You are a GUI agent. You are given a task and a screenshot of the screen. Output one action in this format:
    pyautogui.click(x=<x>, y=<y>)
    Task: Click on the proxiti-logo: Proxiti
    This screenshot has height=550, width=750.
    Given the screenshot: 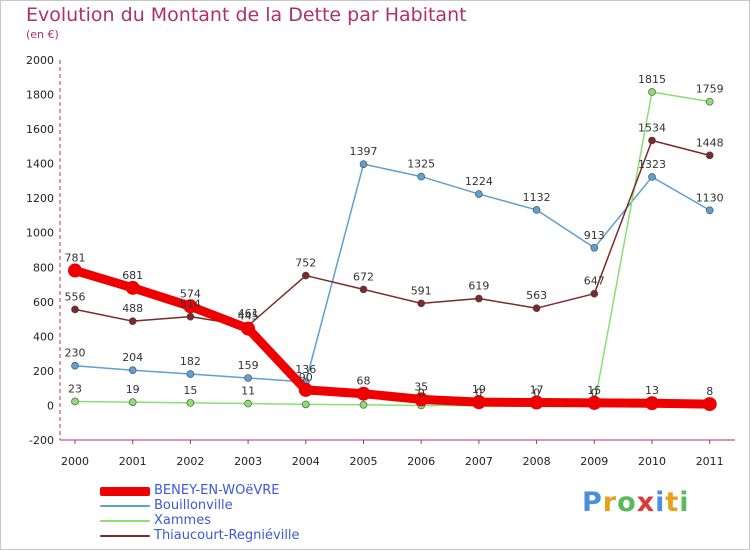 What is the action you would take?
    pyautogui.click(x=636, y=502)
    